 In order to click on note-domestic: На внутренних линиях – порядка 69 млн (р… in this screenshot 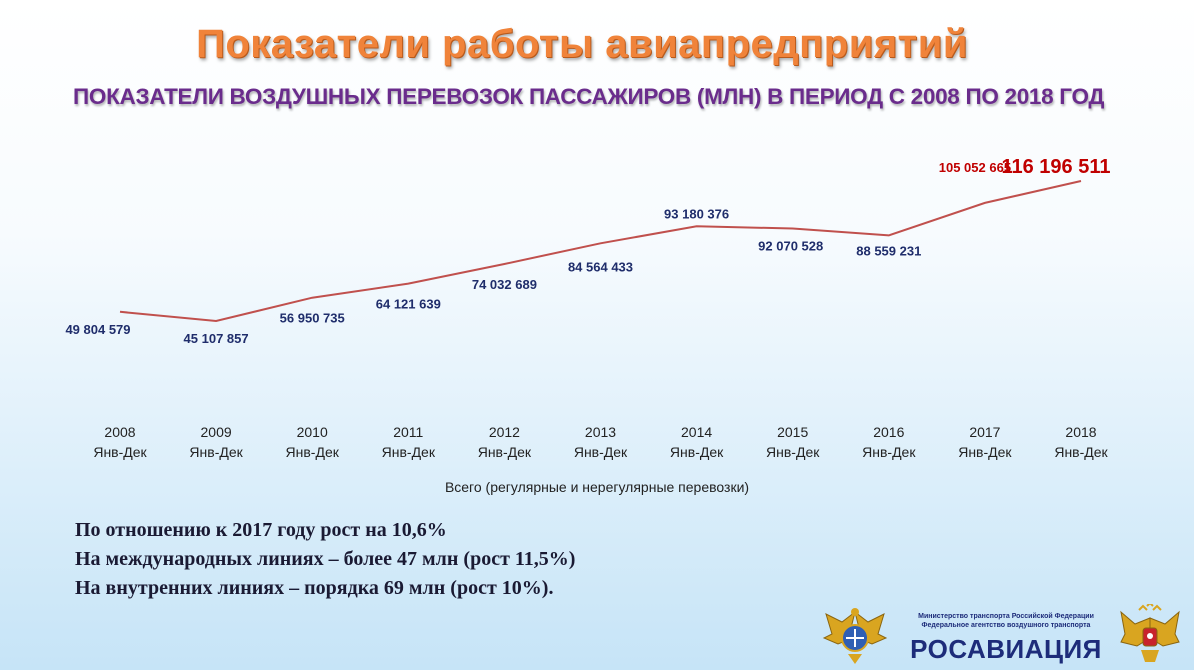, I will do `click(314, 588)`.